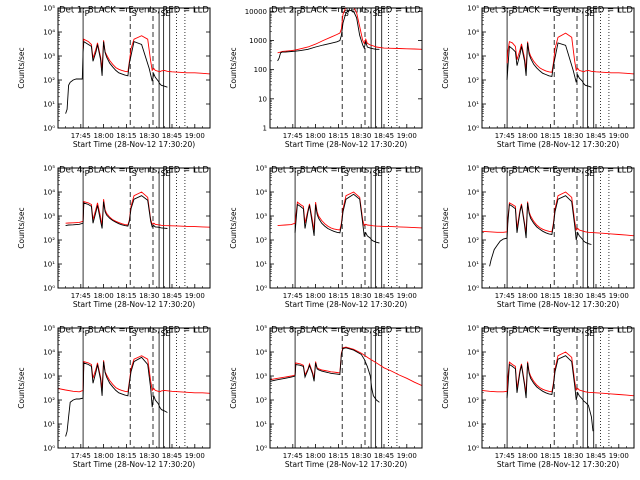 This screenshot has width=640, height=480. I want to click on panel-title: Det 7: BLACK = Events, RED = LLD, so click(134, 331).